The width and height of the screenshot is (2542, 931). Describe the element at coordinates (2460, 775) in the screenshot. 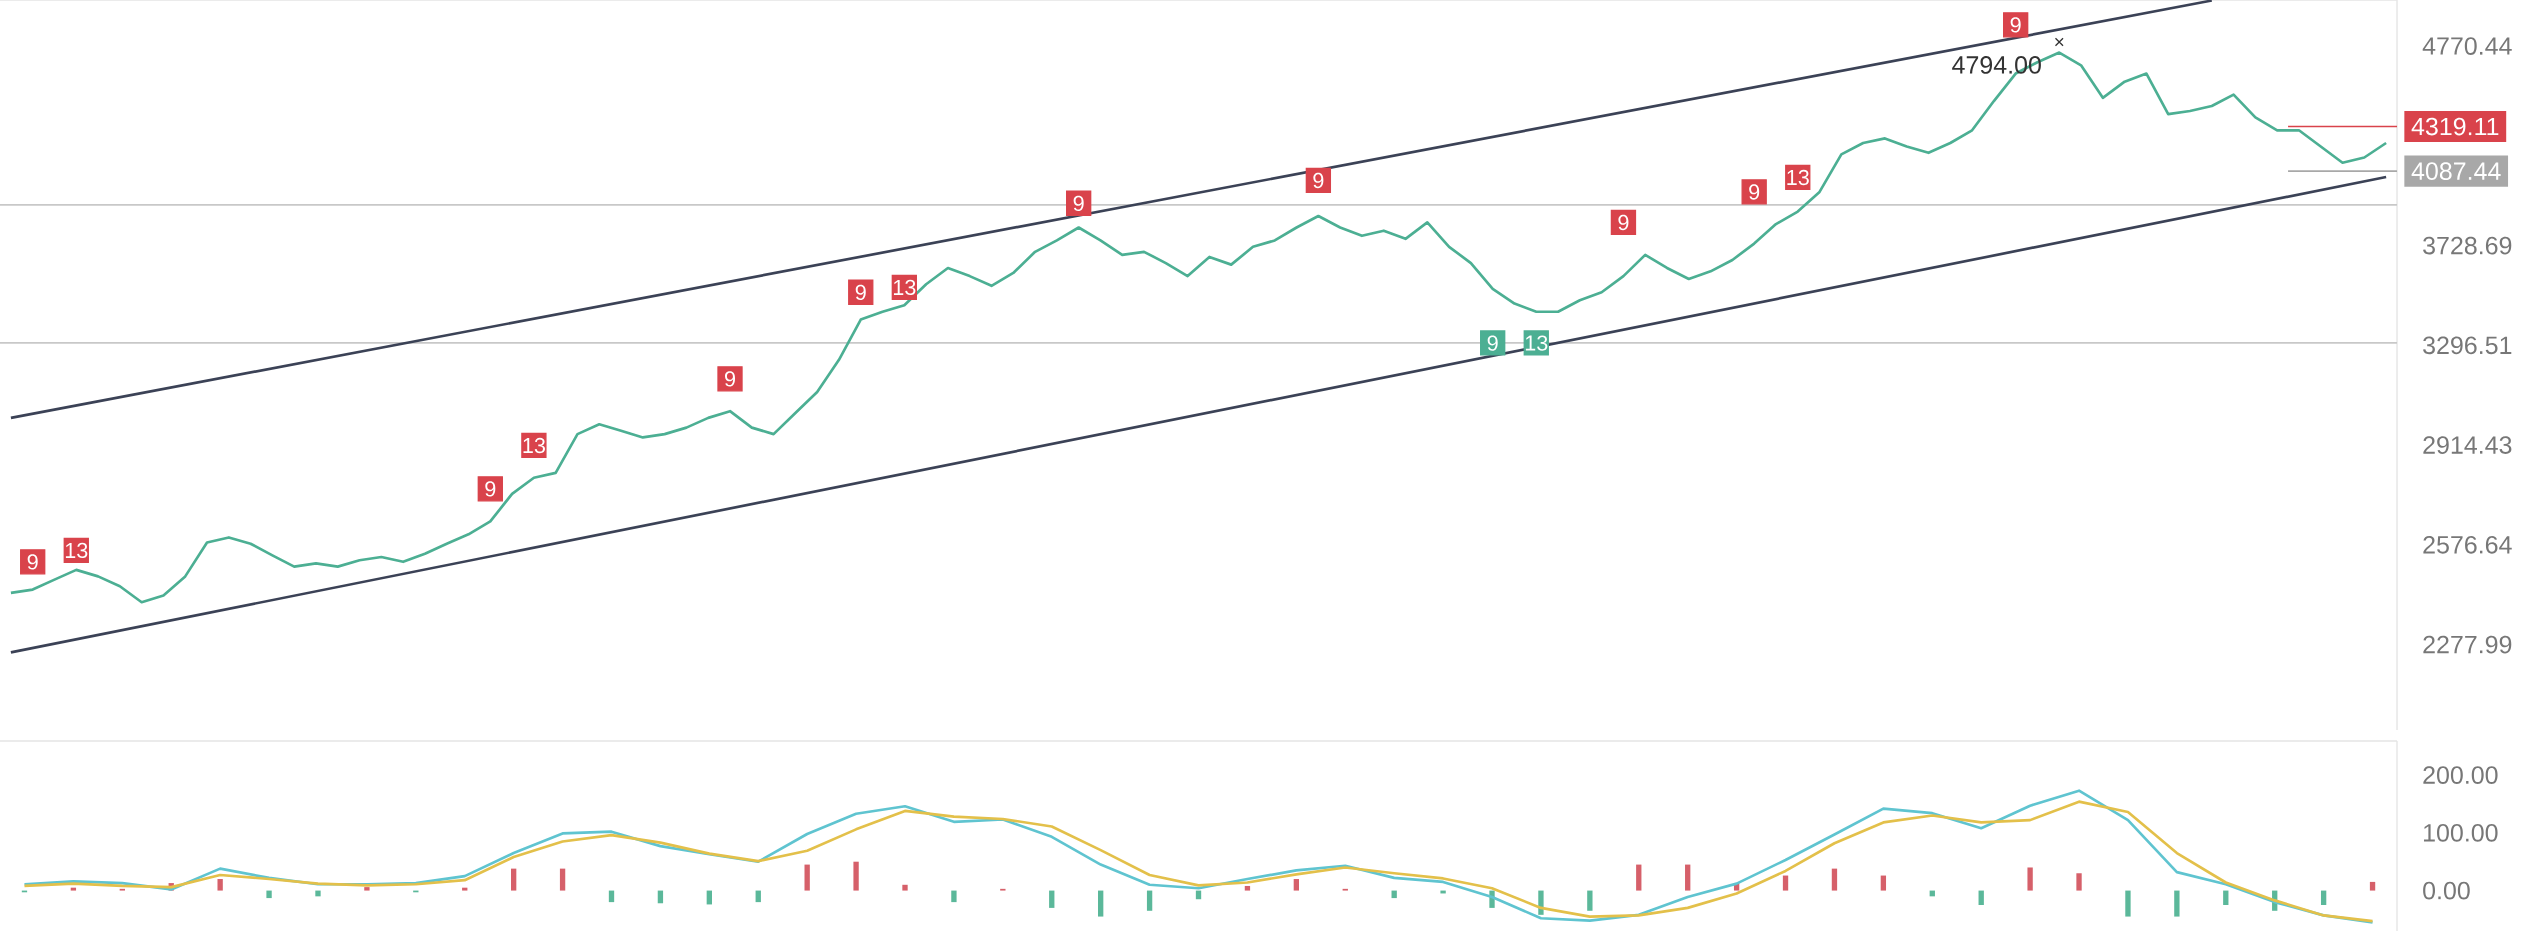

I see `y-tick-label: 200.00` at that location.